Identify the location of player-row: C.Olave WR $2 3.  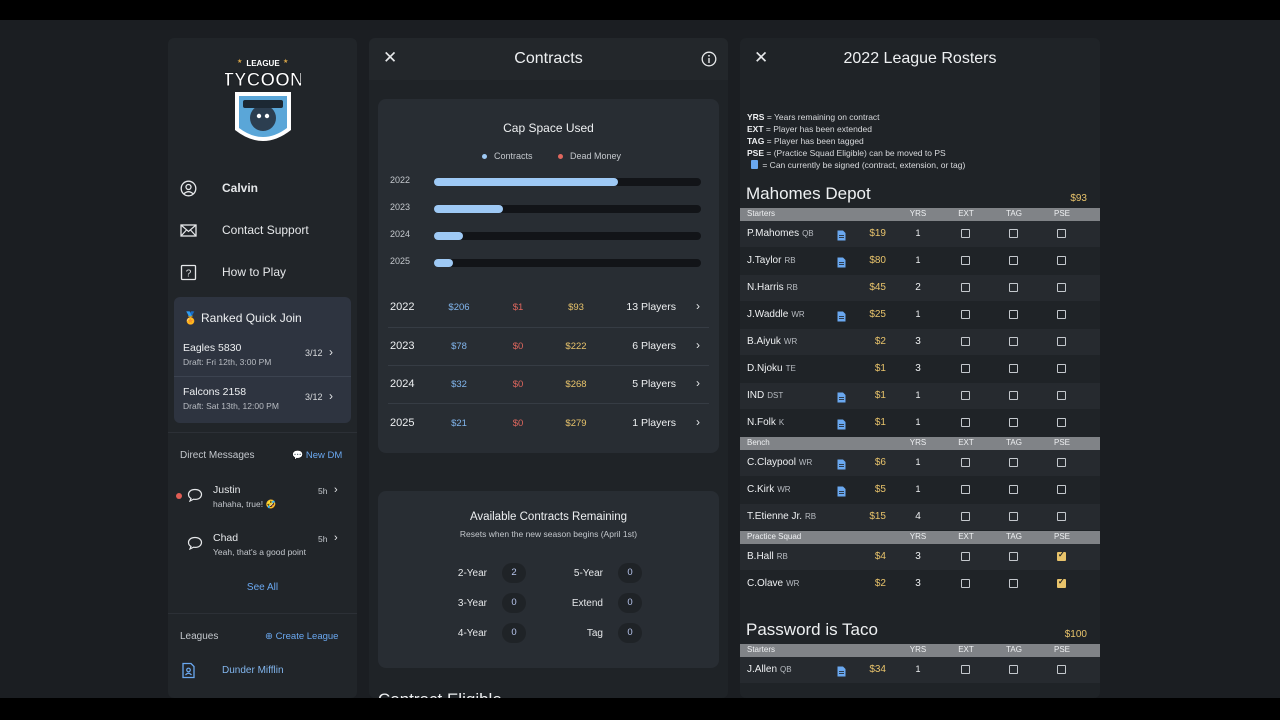
(920, 584).